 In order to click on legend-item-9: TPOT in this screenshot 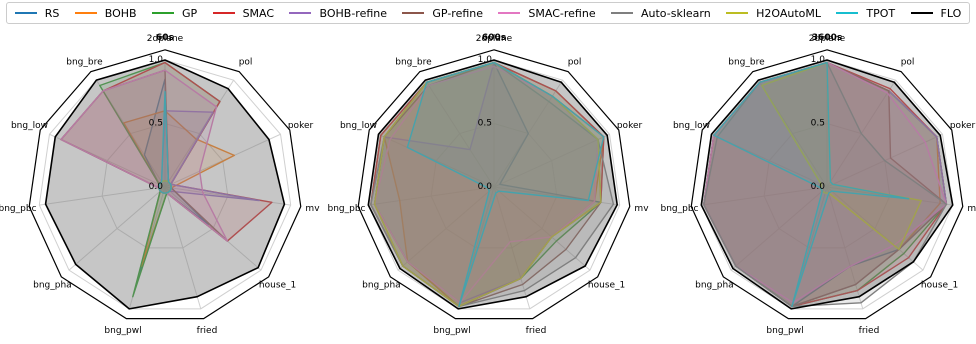, I will do `click(865, 13)`.